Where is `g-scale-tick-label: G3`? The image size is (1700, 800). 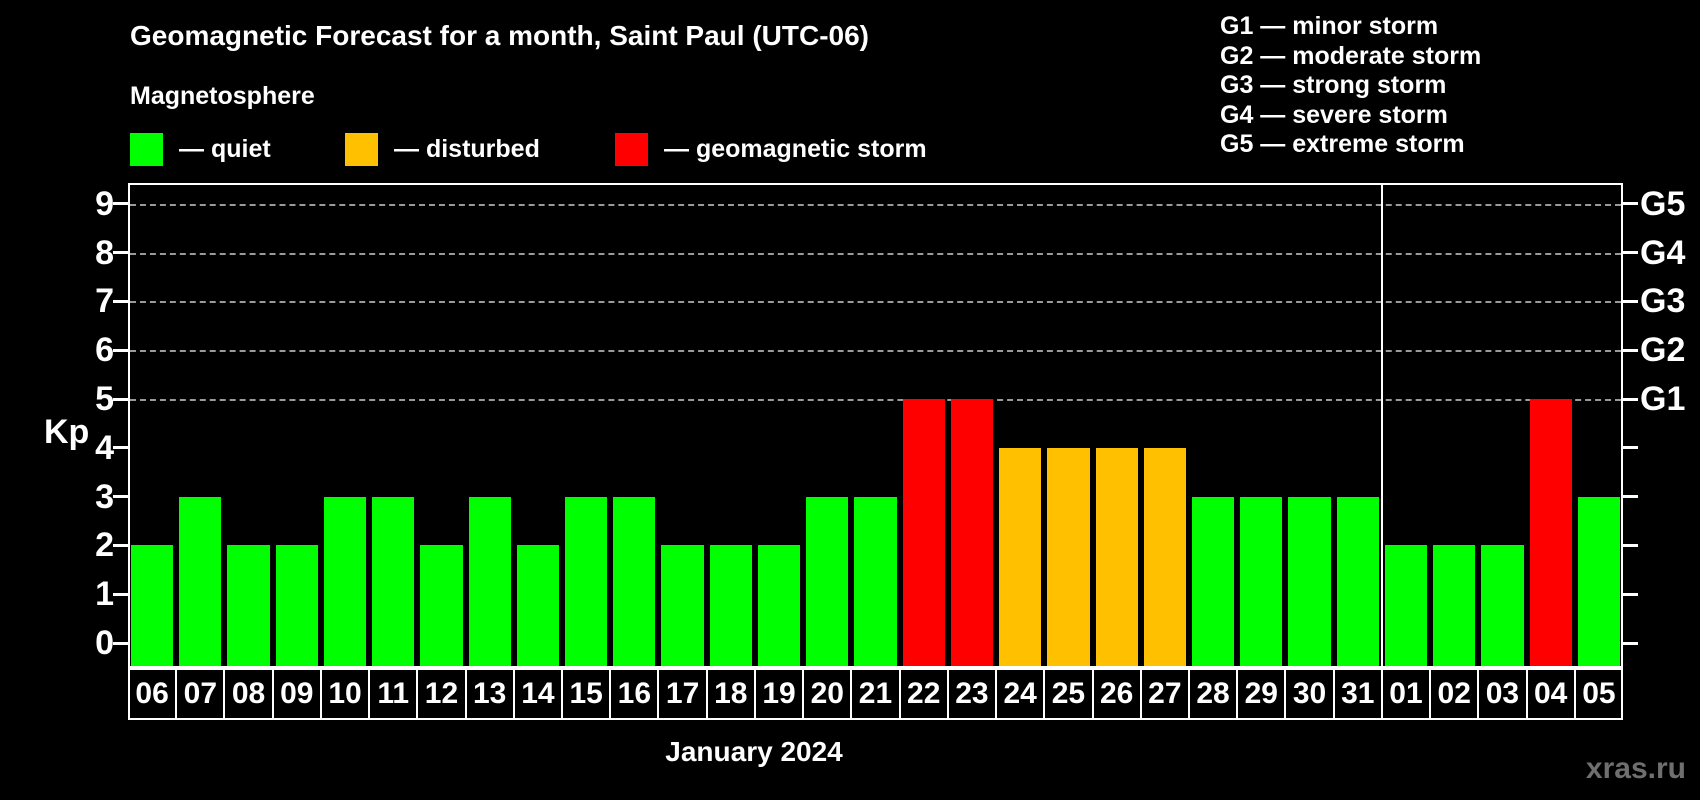
g-scale-tick-label: G3 is located at coordinates (1663, 301).